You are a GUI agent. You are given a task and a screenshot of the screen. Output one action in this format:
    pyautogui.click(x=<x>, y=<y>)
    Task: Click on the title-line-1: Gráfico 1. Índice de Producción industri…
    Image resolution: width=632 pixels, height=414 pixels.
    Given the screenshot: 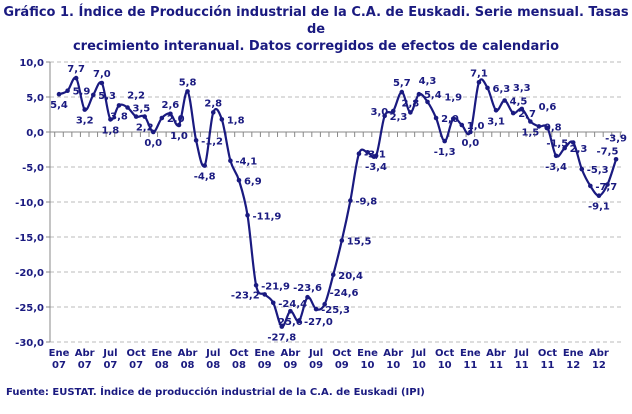 What is the action you would take?
    pyautogui.click(x=316, y=21)
    